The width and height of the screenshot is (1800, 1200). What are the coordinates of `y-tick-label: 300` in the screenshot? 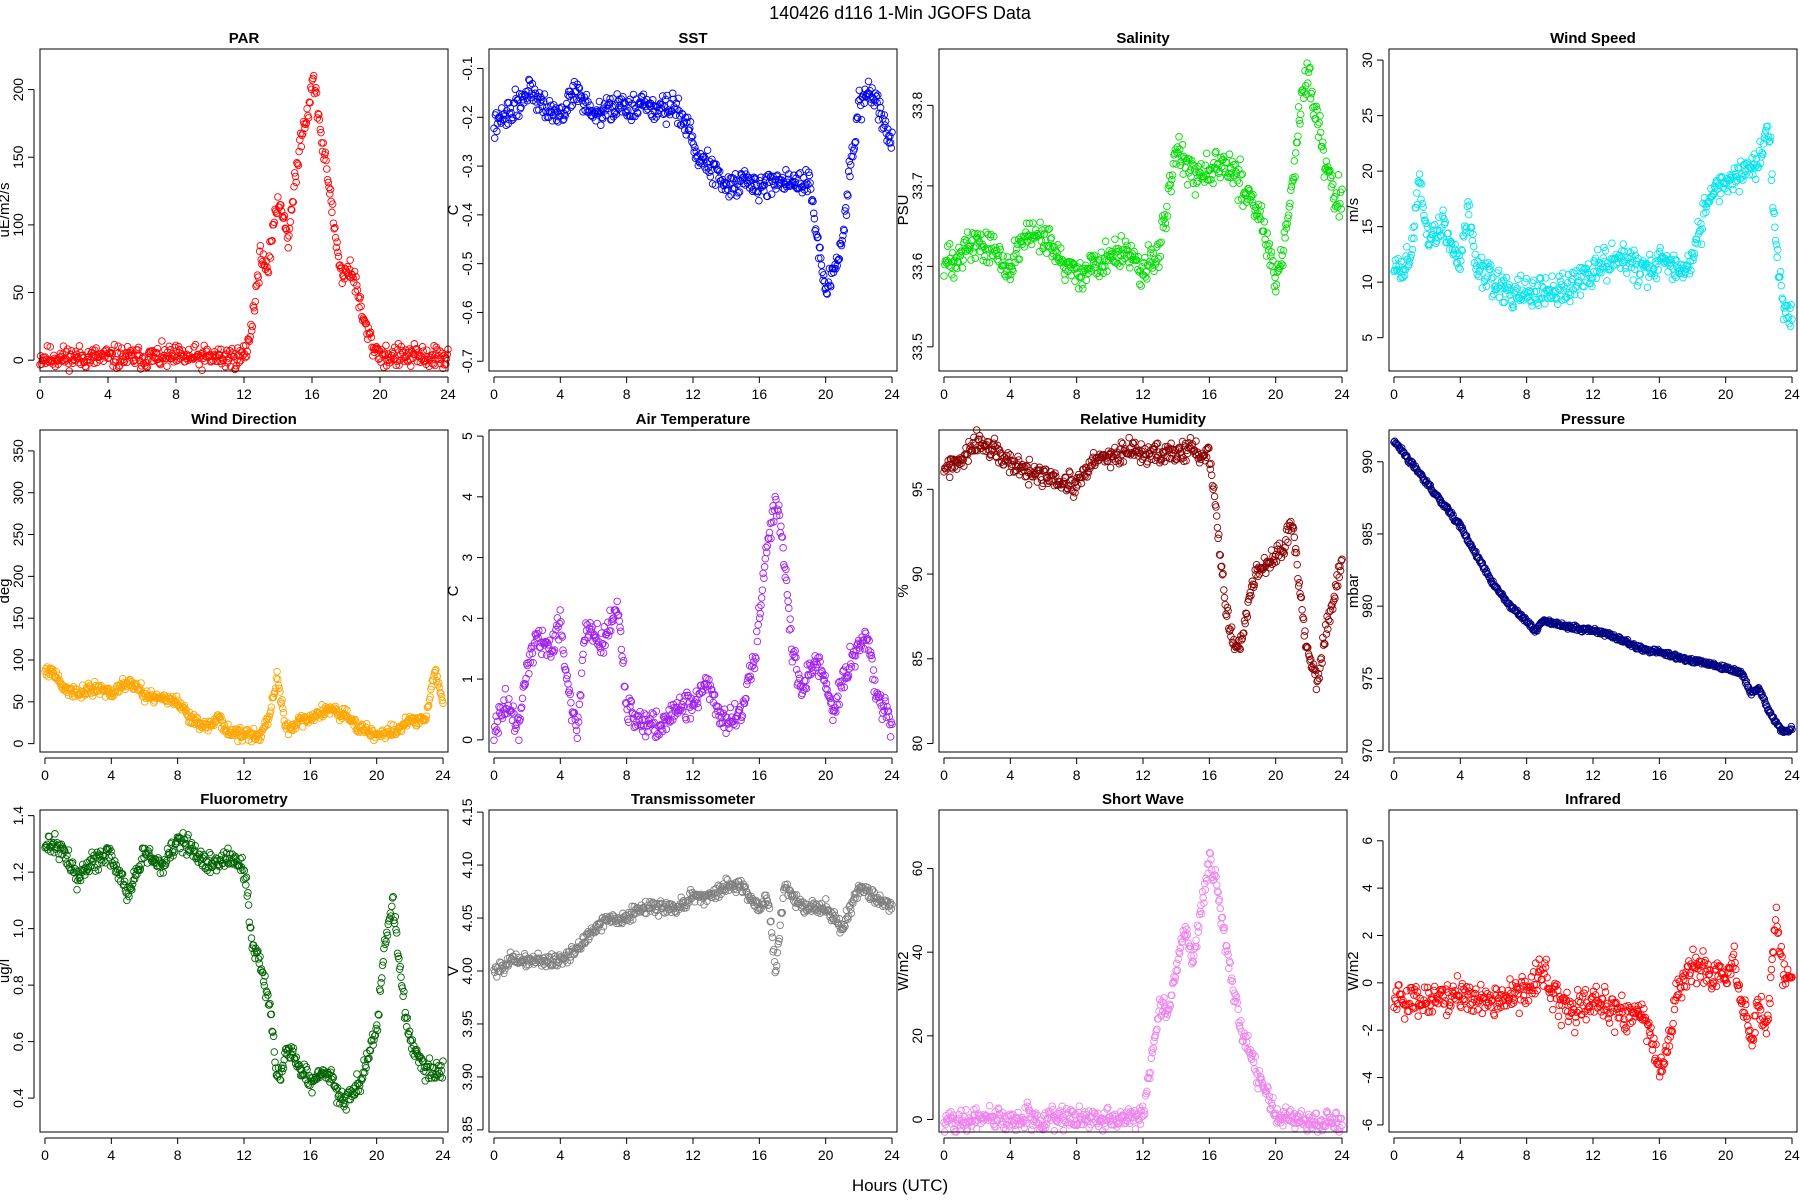 It's located at (18, 493).